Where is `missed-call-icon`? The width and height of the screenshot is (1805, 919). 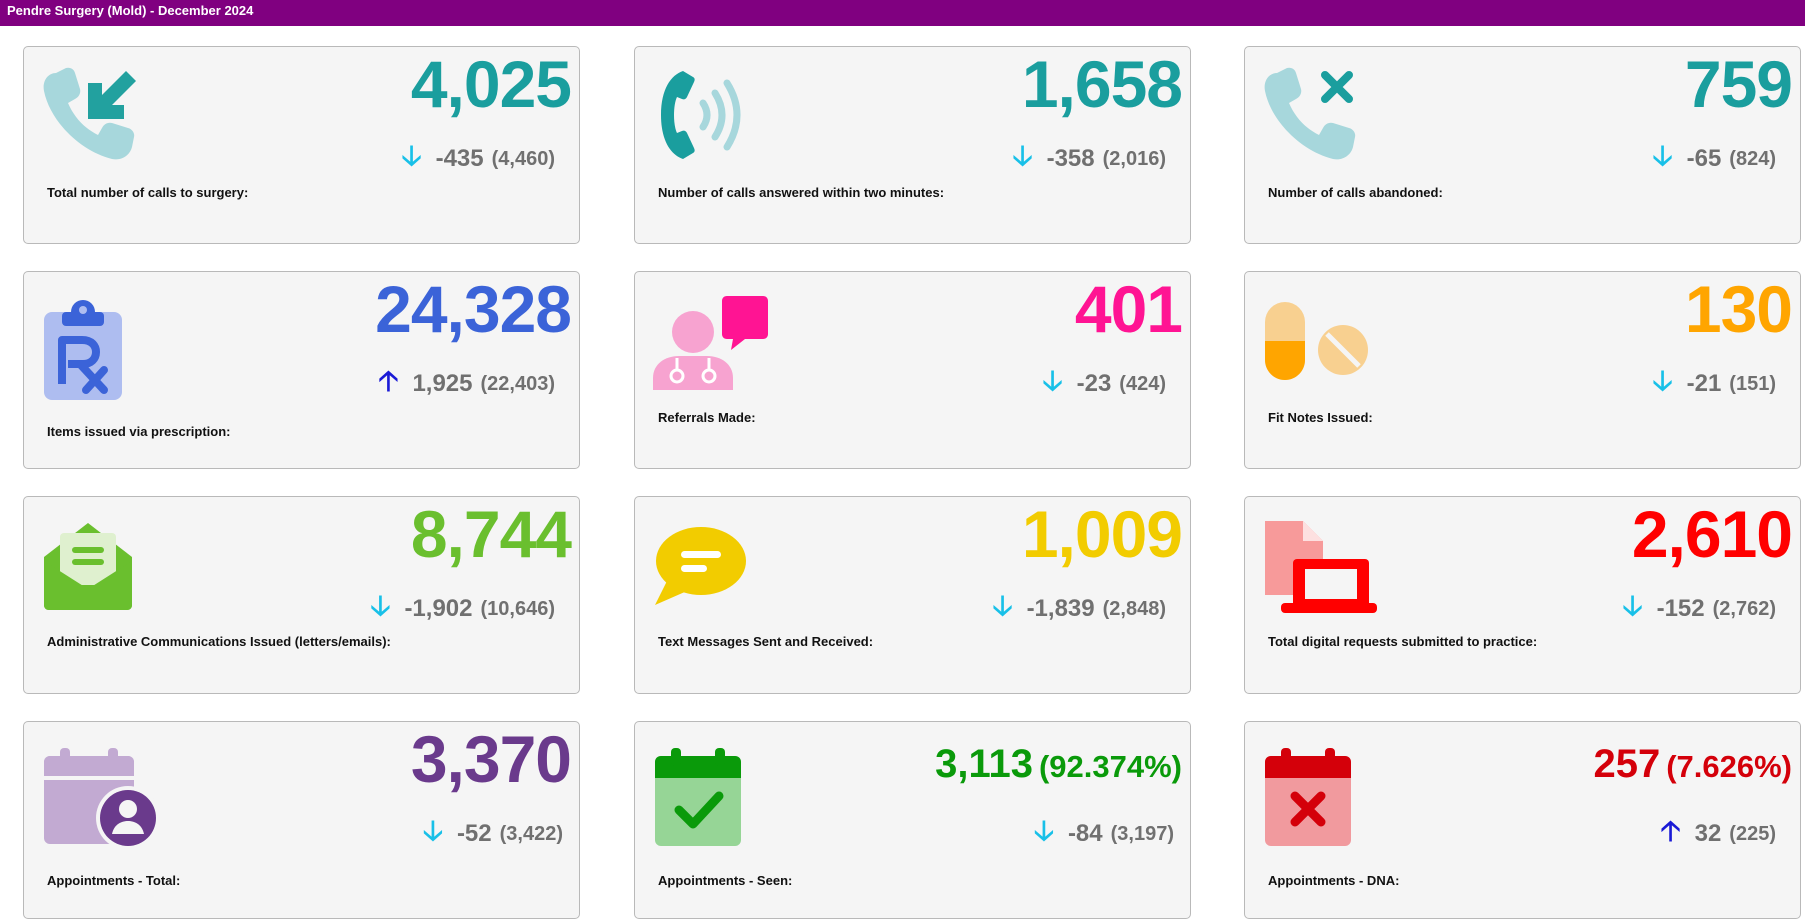 missed-call-icon is located at coordinates (1311, 115).